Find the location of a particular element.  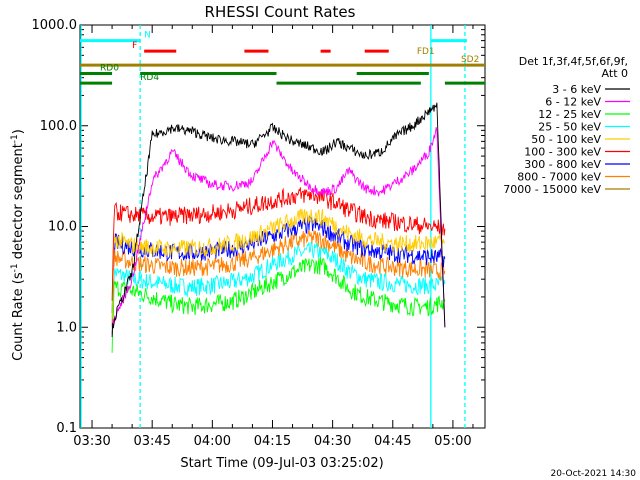

x-tick-label: 05:00 is located at coordinates (452, 441).